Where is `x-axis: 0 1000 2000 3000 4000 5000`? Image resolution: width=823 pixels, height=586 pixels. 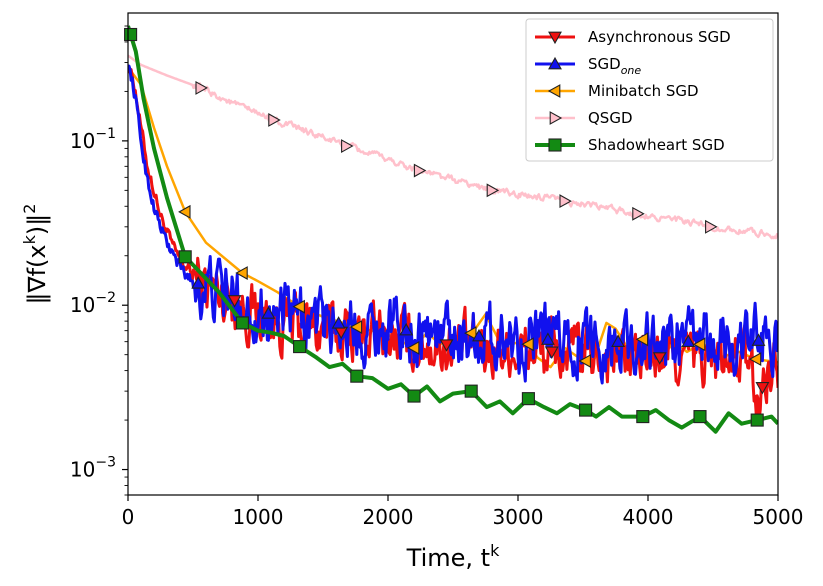
x-axis: 0 1000 2000 3000 4000 5000 is located at coordinates (463, 512).